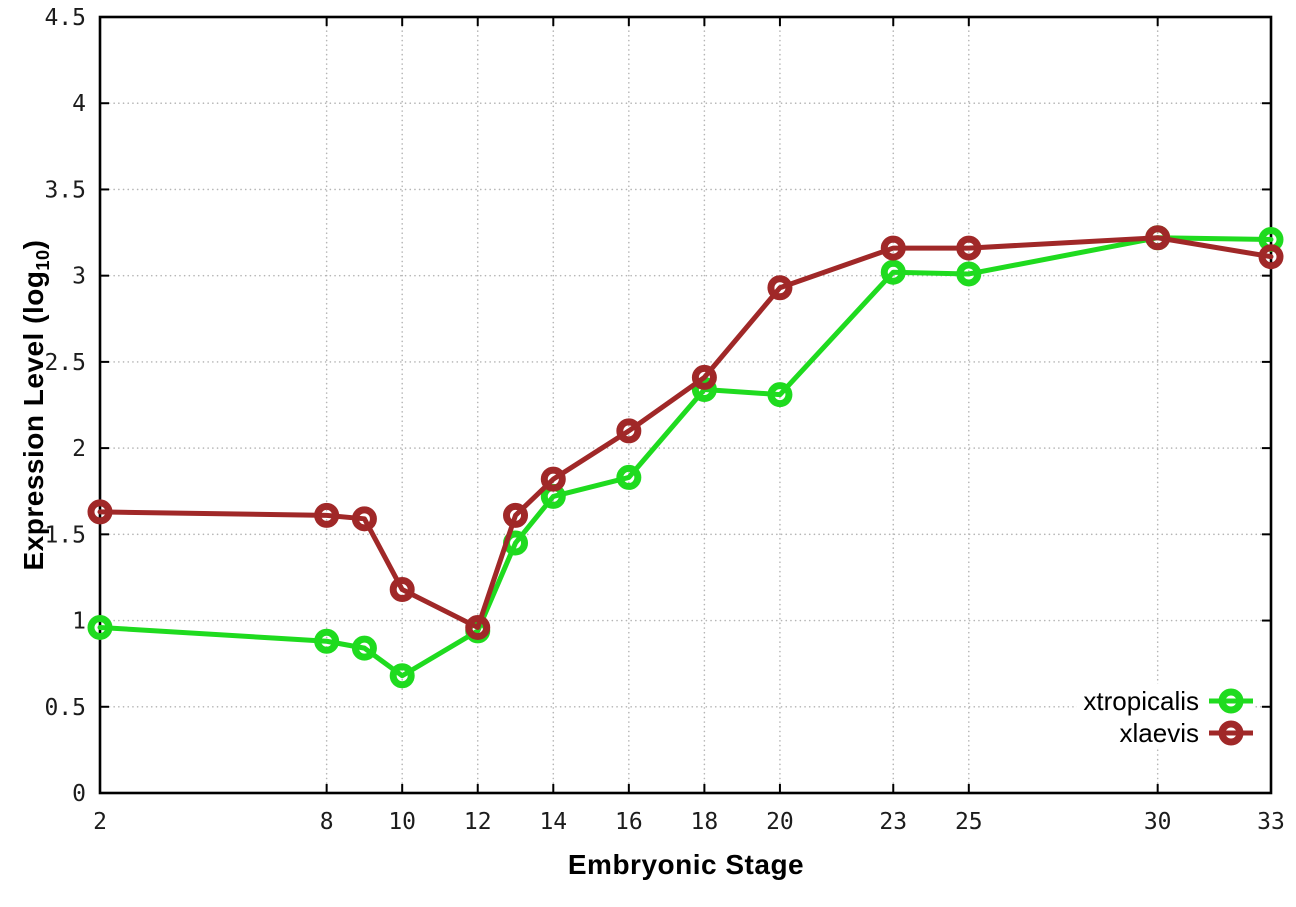 This screenshot has height=907, width=1296. I want to click on y-axis-title-text: Expression Level (log, so click(33, 420).